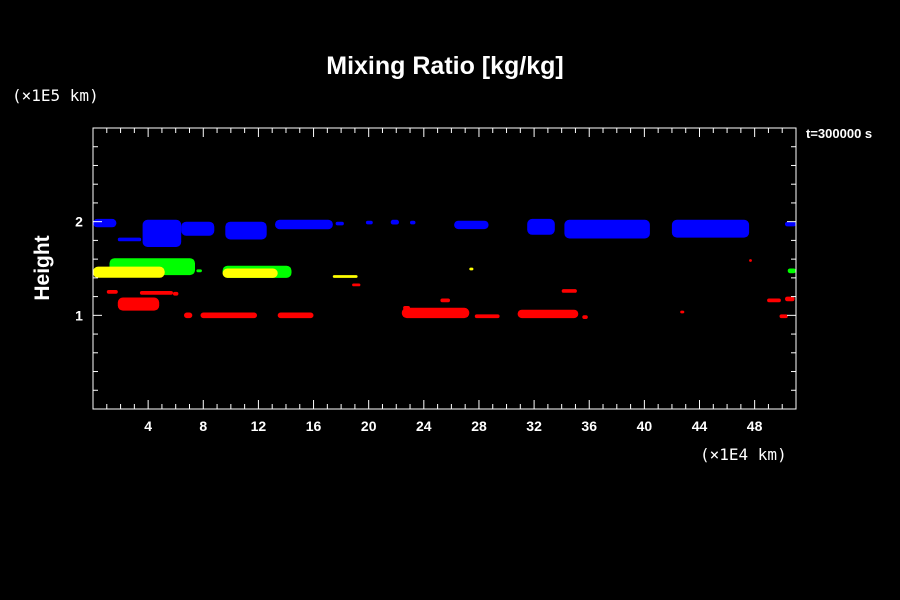 Image resolution: width=900 pixels, height=600 pixels. I want to click on chart-title: Mixing Ratio [kg/kg], so click(445, 66).